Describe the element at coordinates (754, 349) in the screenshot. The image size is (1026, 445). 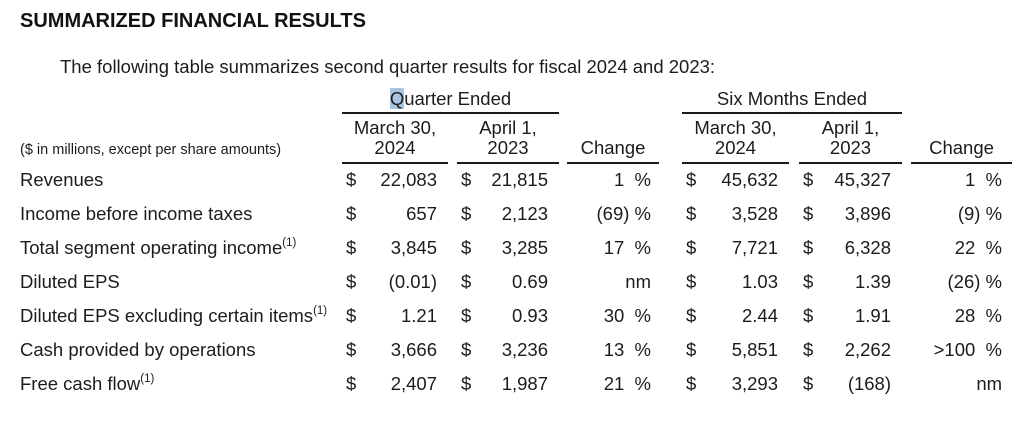
I see `amount-value: 5,851` at that location.